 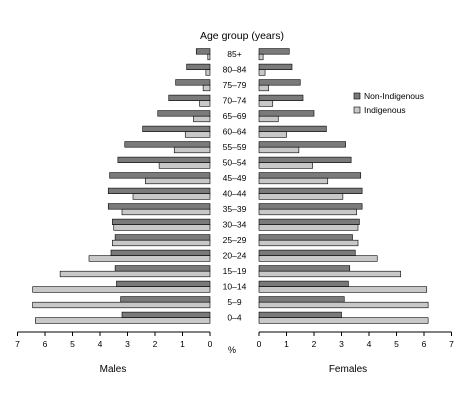 I want to click on age-group-label: 35–39, so click(x=235, y=209).